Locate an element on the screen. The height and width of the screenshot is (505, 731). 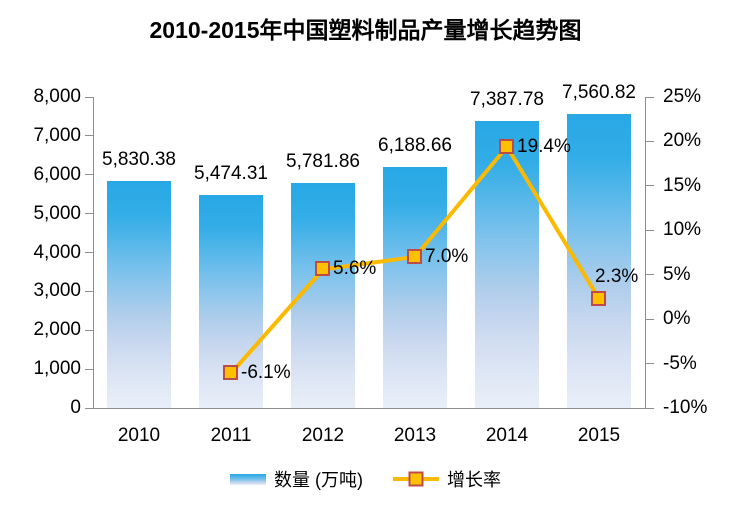
growth-marker-2013 is located at coordinates (414, 256).